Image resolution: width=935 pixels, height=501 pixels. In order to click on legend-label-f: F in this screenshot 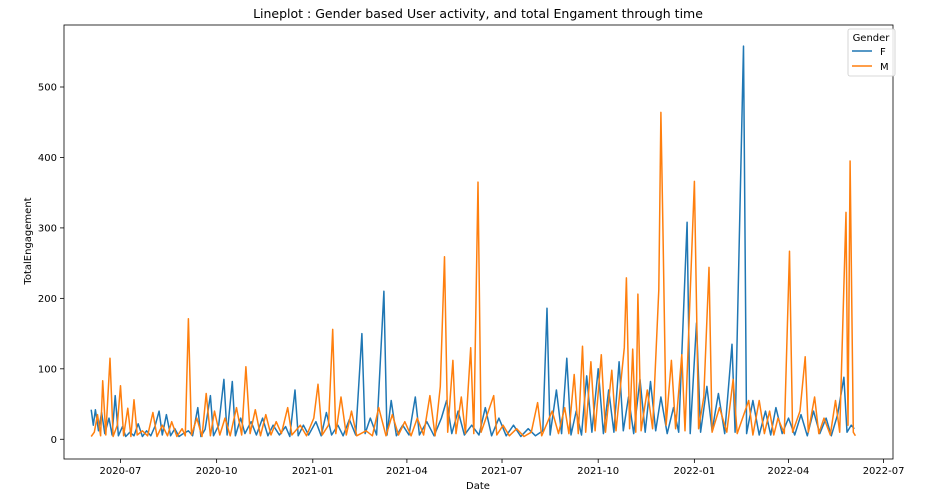, I will do `click(883, 52)`.